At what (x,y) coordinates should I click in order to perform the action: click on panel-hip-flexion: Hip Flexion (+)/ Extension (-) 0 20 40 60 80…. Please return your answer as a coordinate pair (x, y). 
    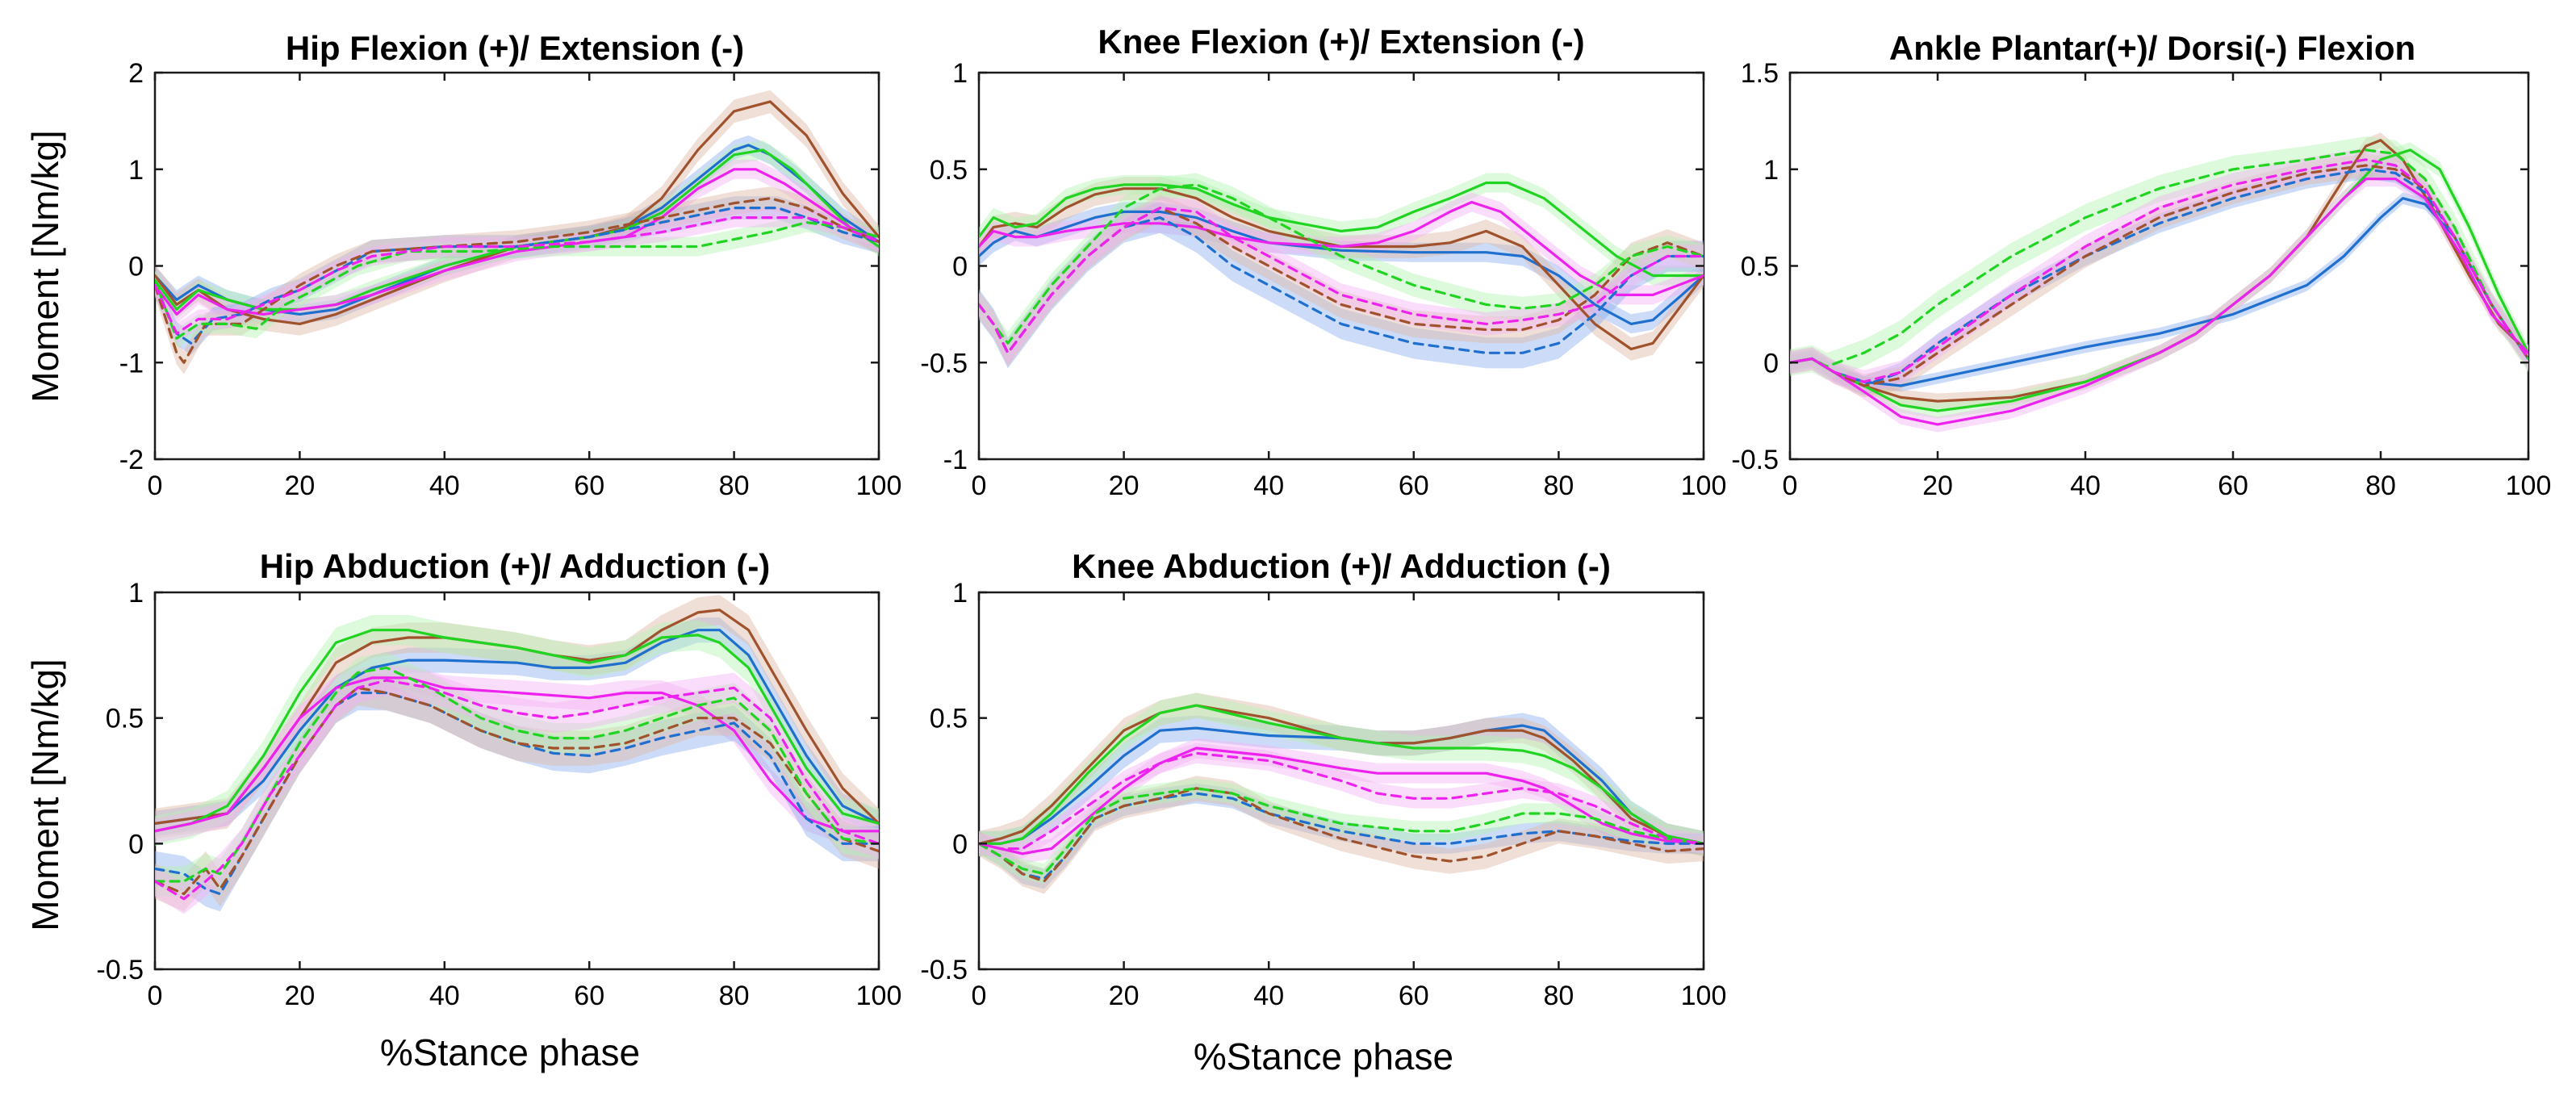
    Looking at the image, I should click on (510, 265).